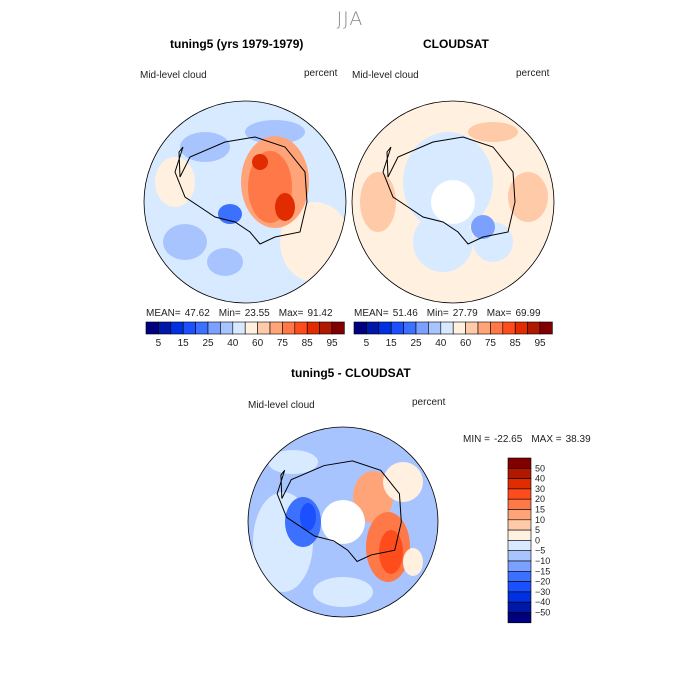  I want to click on colorbar-tick-label: −15, so click(542, 571).